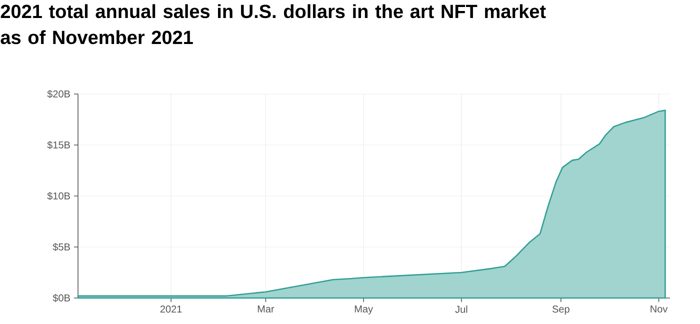  Describe the element at coordinates (58, 196) in the screenshot. I see `y-tick-label: $10B` at that location.